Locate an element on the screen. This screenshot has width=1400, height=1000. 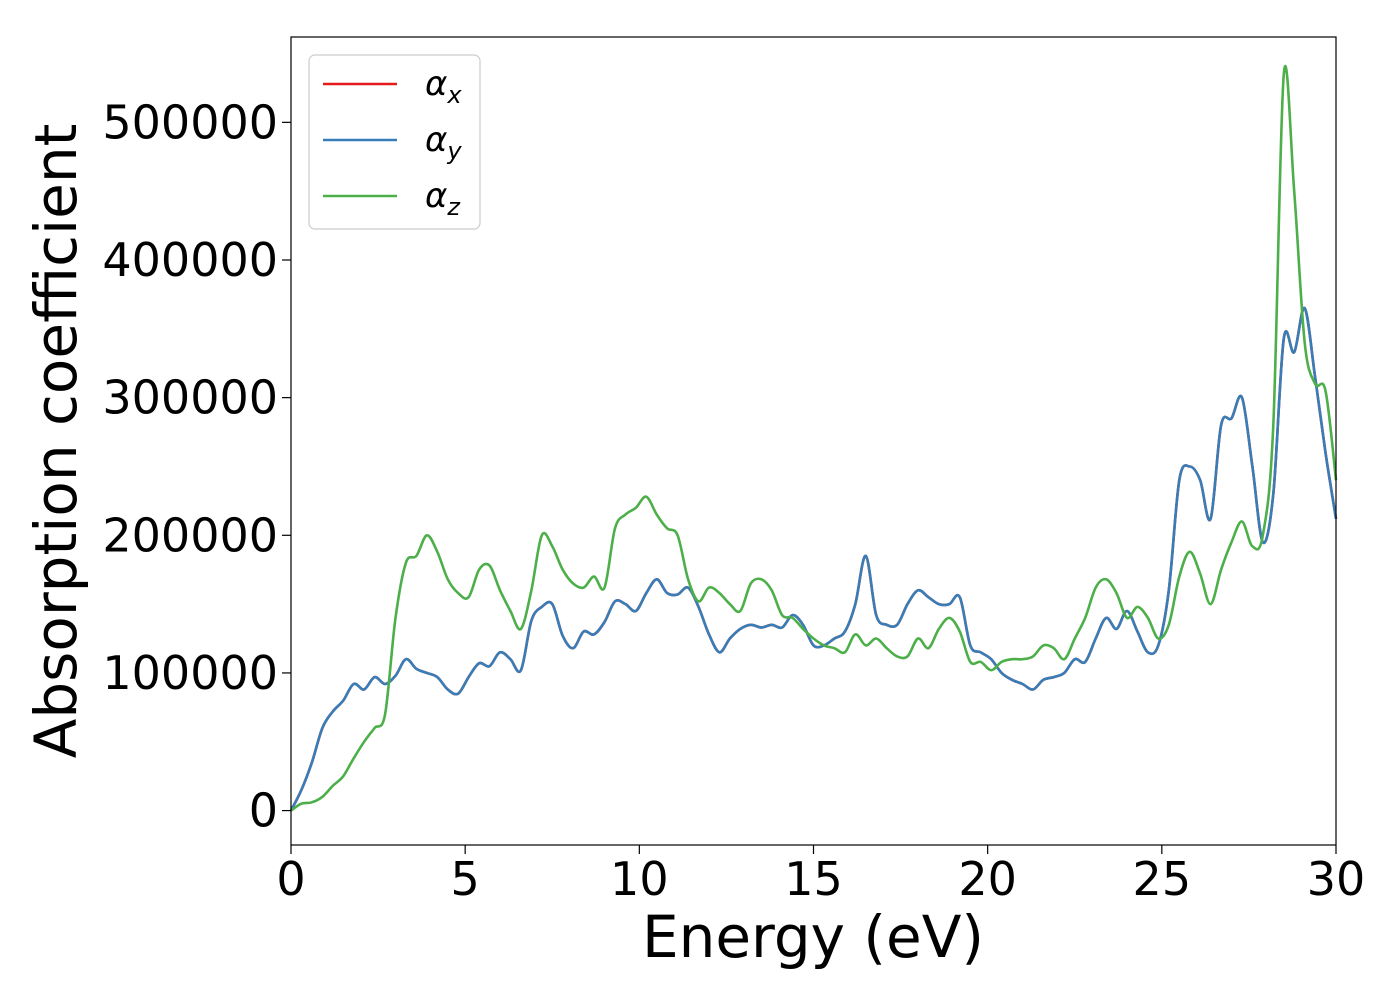
legend: αx αy αz is located at coordinates (394, 142).